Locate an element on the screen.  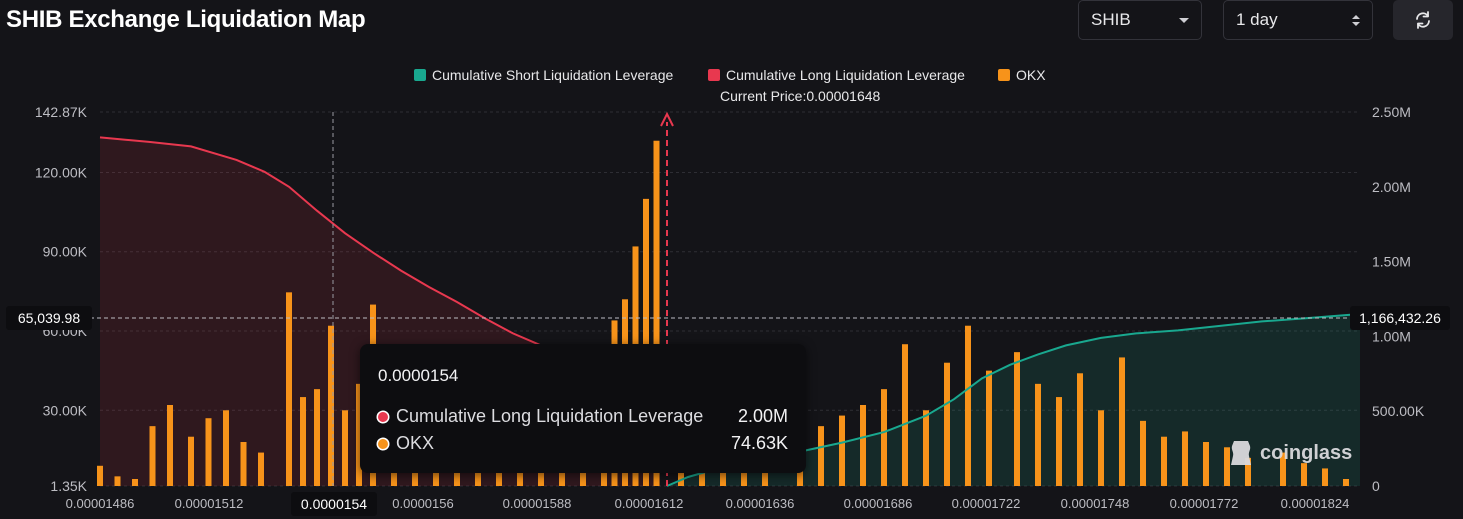
x-axis-tick: 0.00001588 is located at coordinates (537, 503).